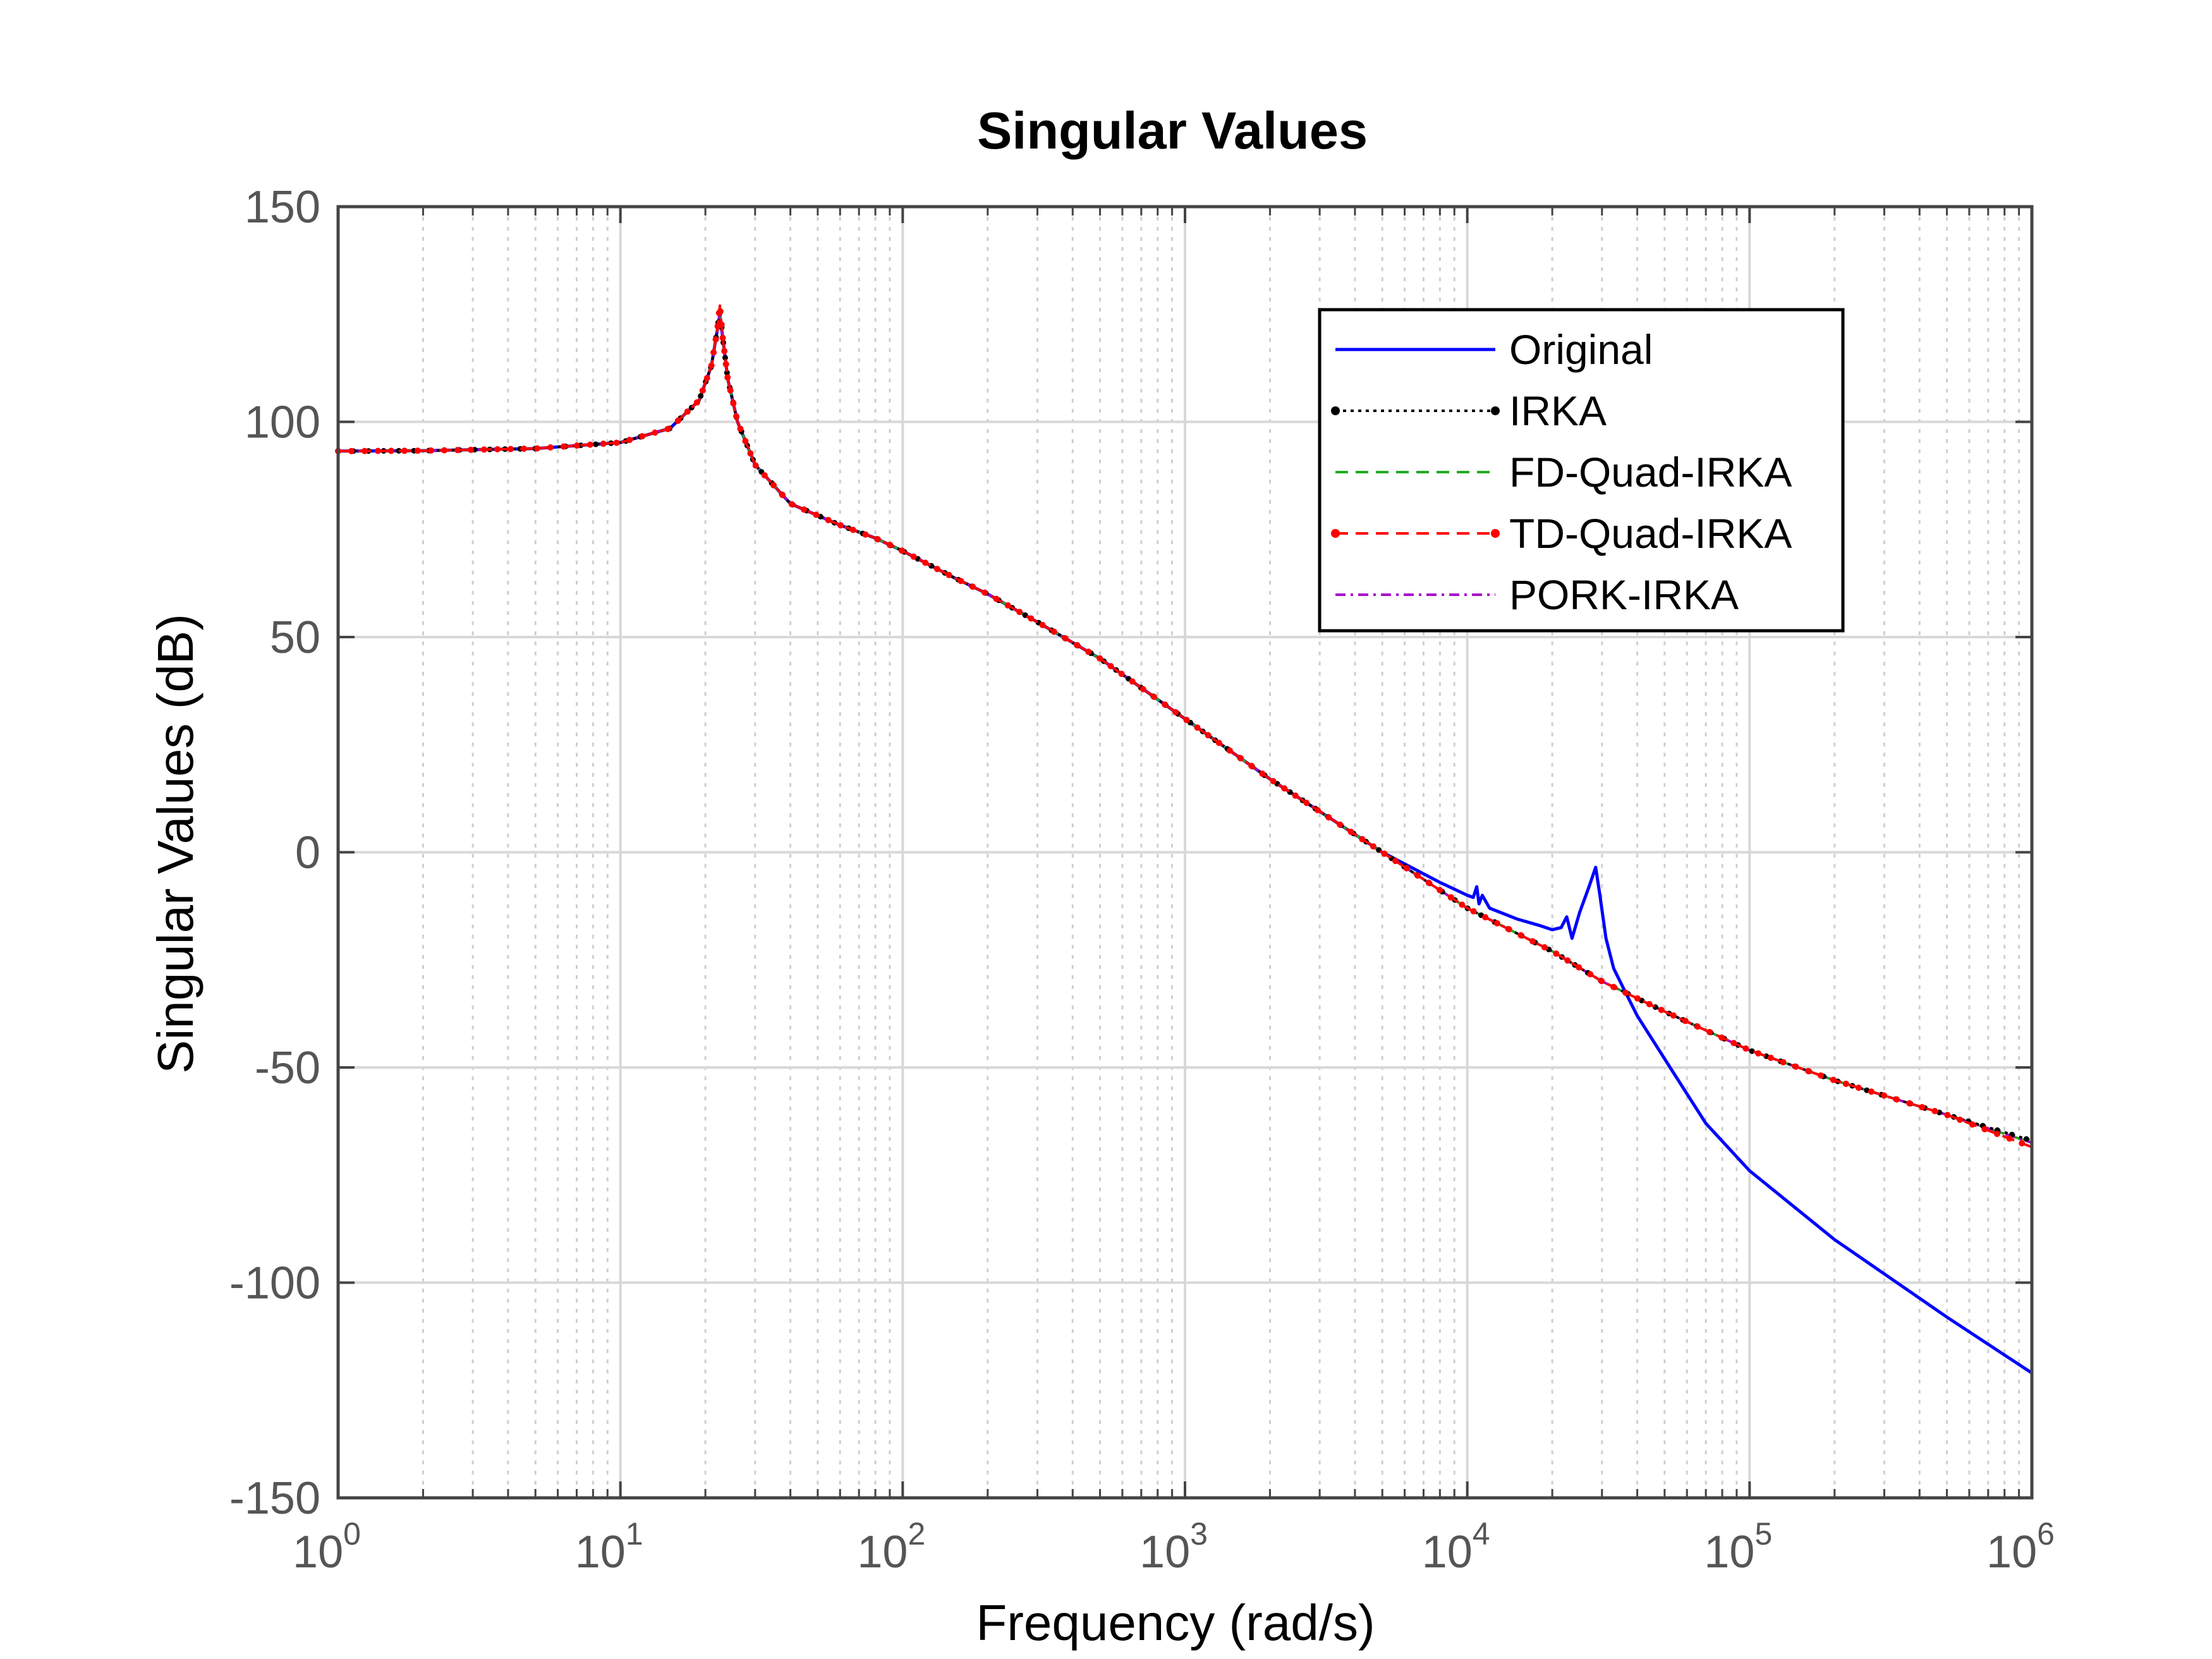 The width and height of the screenshot is (2212, 1659). I want to click on legend-entry-label: PORK-IRKA, so click(1624, 594).